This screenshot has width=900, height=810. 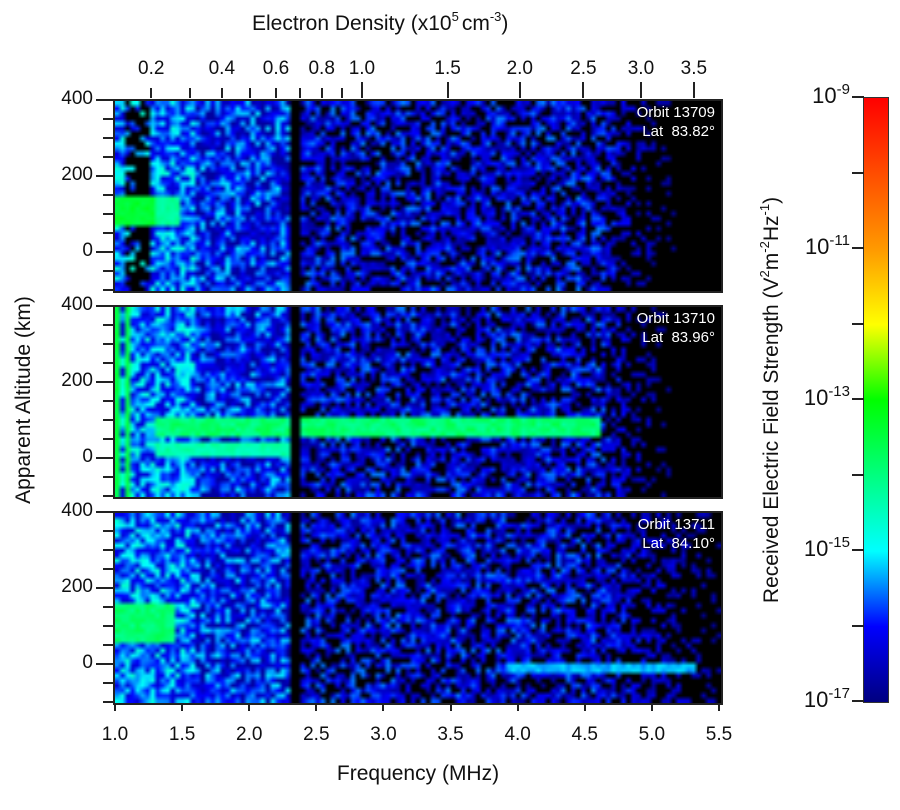 What do you see at coordinates (276, 68) in the screenshot?
I see `top-tick-label: 0.6` at bounding box center [276, 68].